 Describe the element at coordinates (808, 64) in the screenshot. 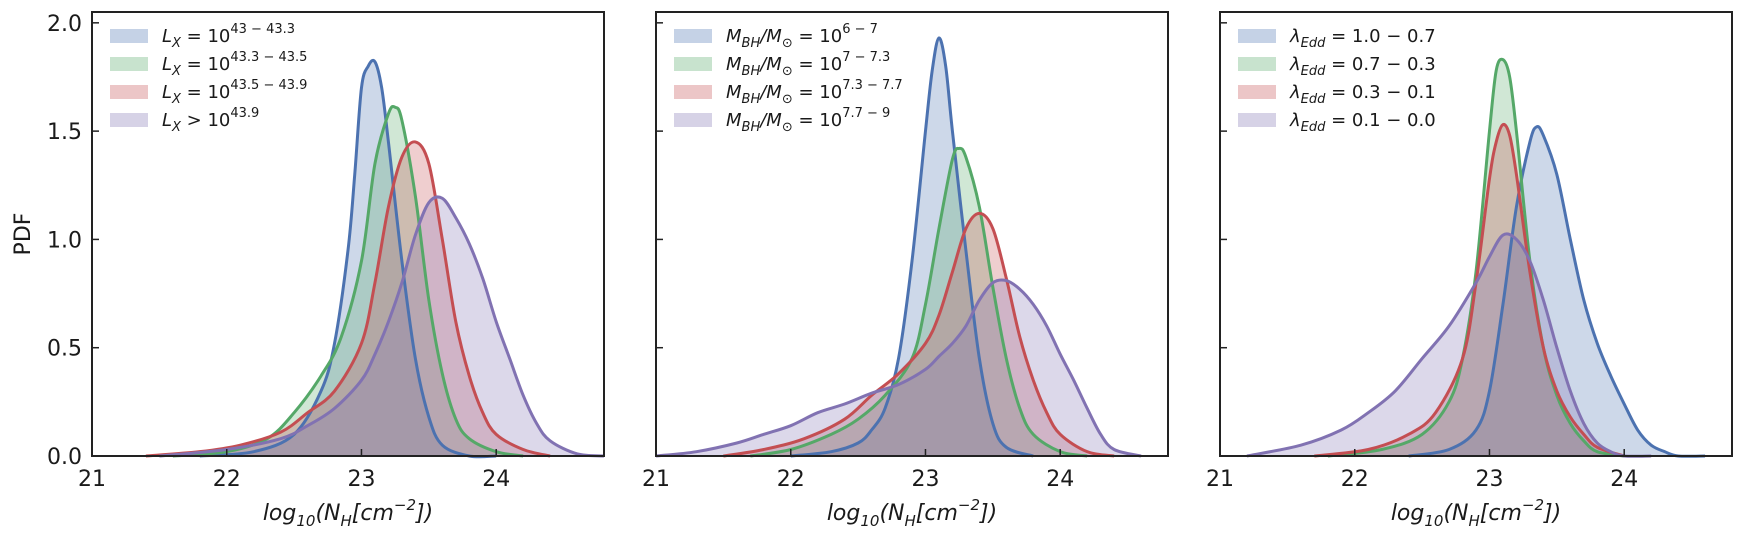

I see `legend-entry: MBH/M⊙ = 107 − 7.3` at that location.